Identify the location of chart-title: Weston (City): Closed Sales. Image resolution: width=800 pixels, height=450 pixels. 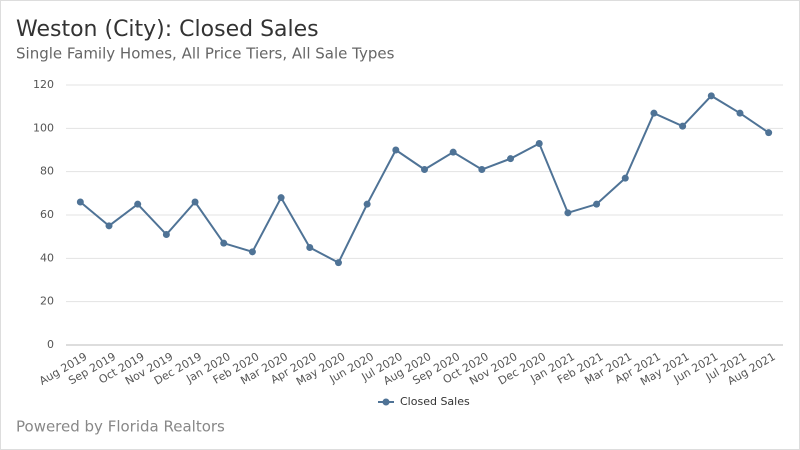
(167, 29).